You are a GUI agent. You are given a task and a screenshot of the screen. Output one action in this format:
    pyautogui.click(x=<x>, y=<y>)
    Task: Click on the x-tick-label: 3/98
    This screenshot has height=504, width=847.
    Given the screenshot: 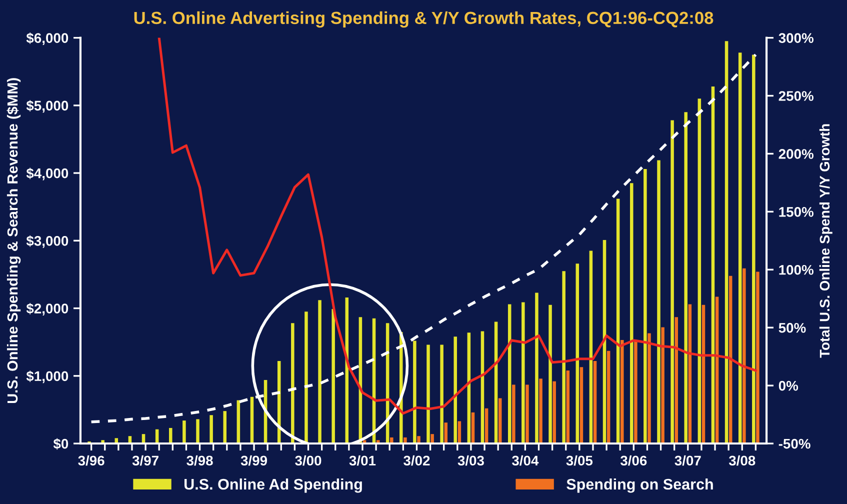 What is the action you would take?
    pyautogui.click(x=199, y=460)
    